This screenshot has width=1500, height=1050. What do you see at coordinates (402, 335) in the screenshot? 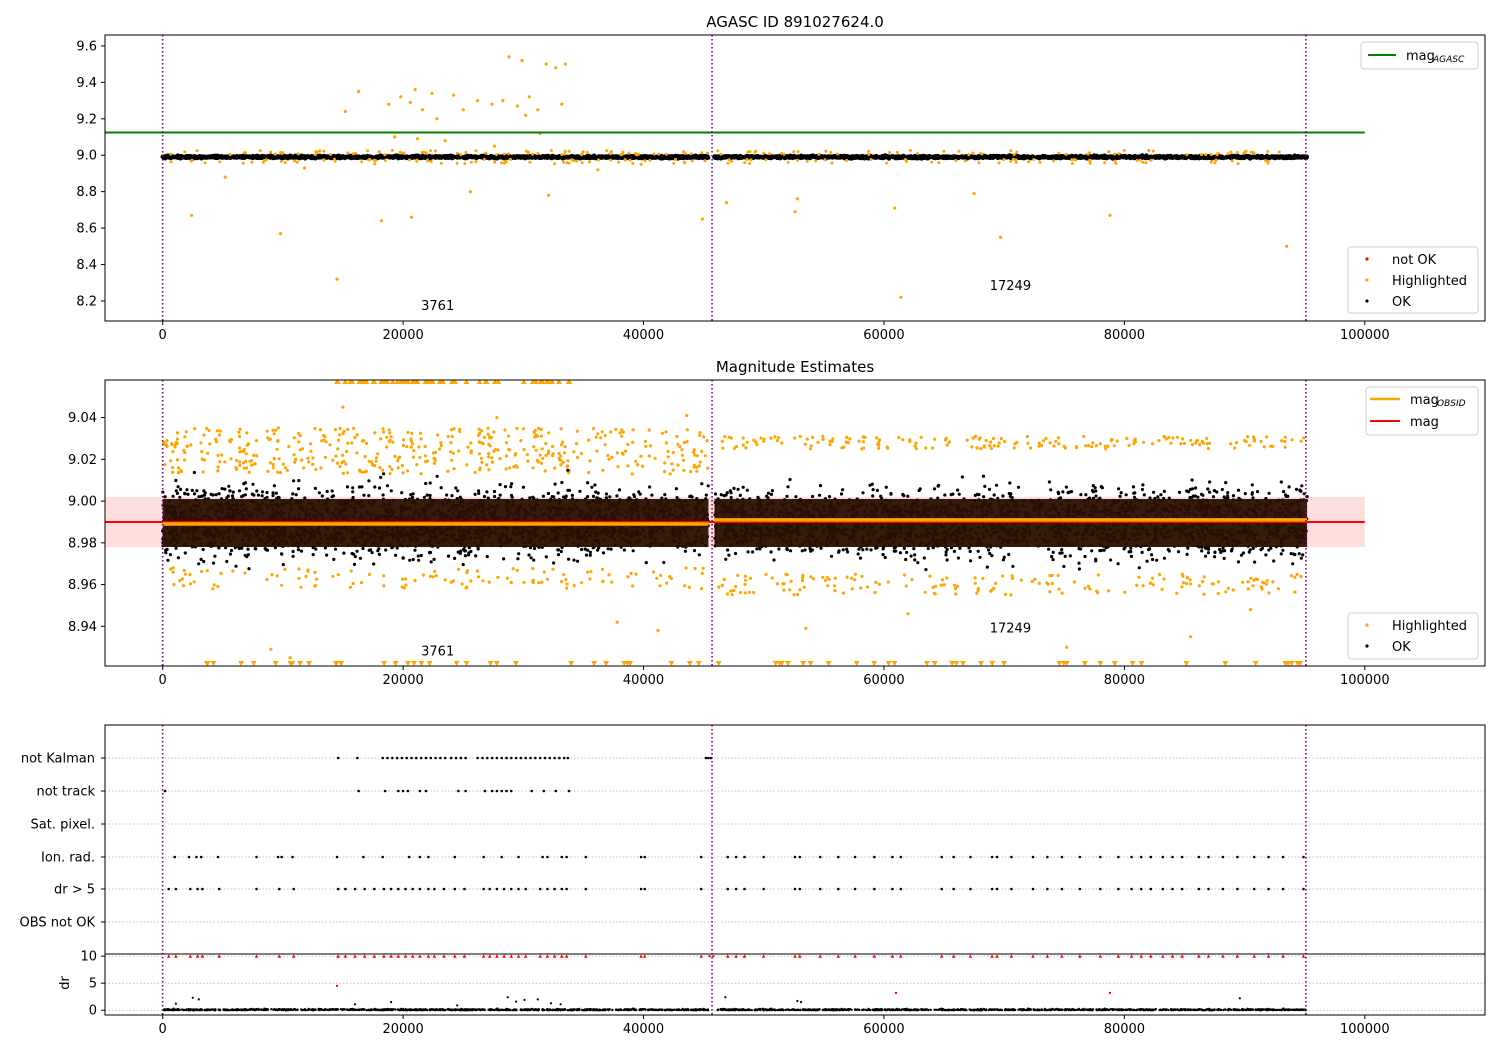
I see `x-tick-label: 20000` at bounding box center [402, 335].